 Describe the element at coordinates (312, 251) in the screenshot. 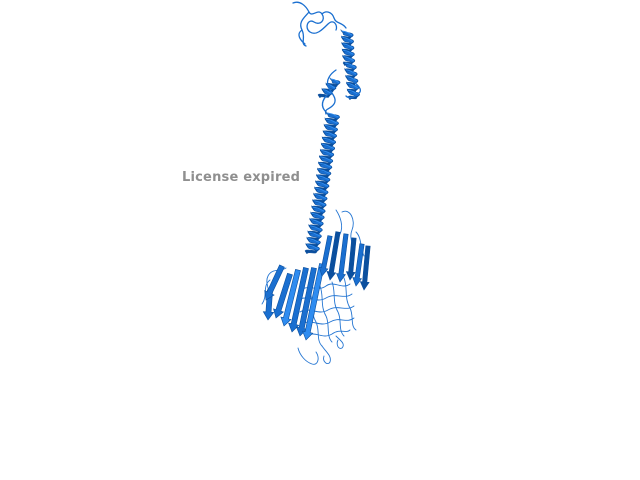

I see `central-helix-coil-back` at that location.